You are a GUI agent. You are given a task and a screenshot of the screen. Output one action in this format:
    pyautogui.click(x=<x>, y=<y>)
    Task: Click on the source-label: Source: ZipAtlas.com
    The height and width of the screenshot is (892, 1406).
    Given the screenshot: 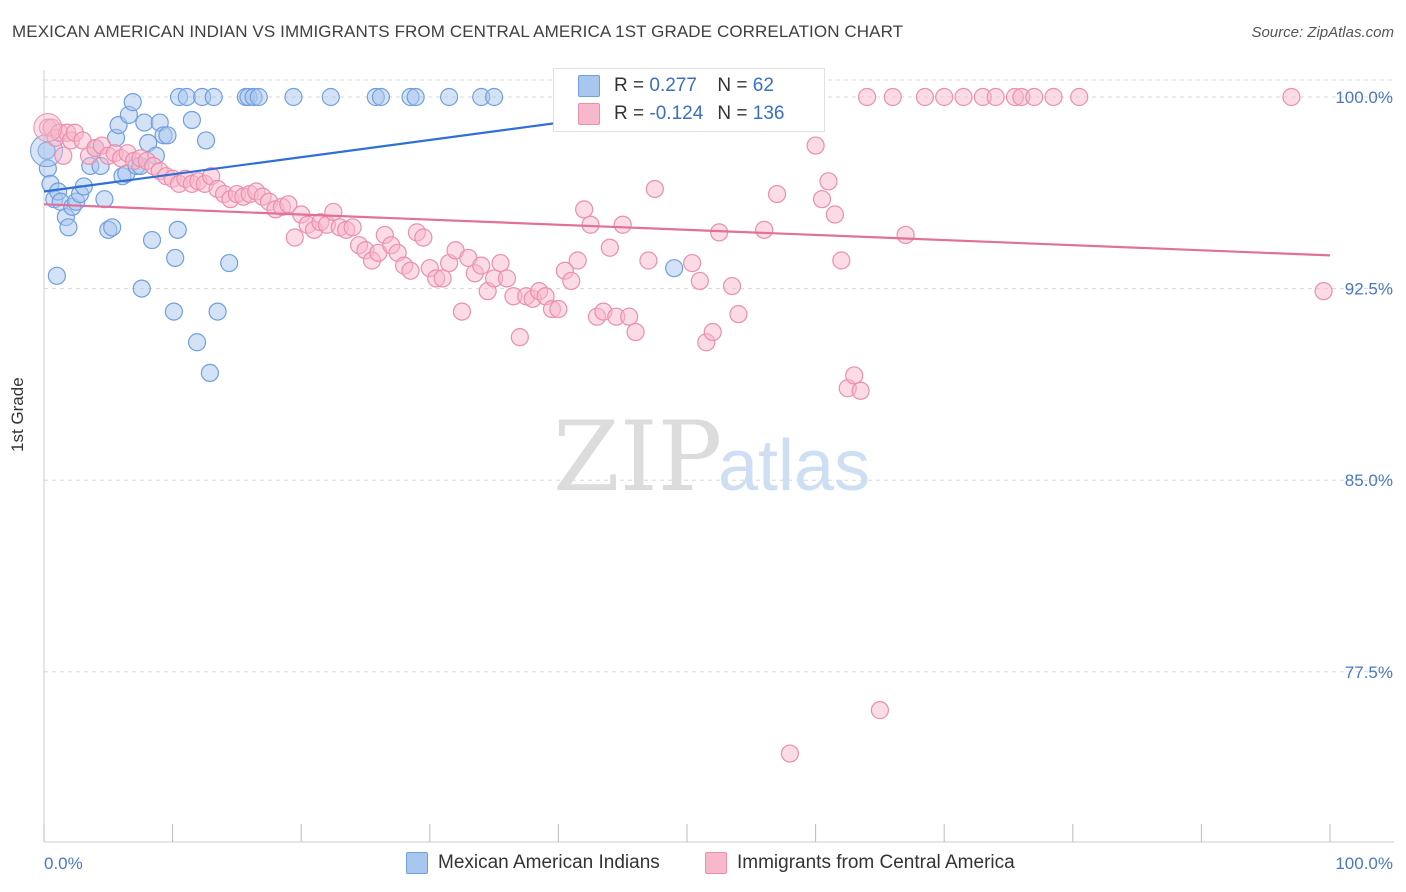 What is the action you would take?
    pyautogui.click(x=1322, y=32)
    